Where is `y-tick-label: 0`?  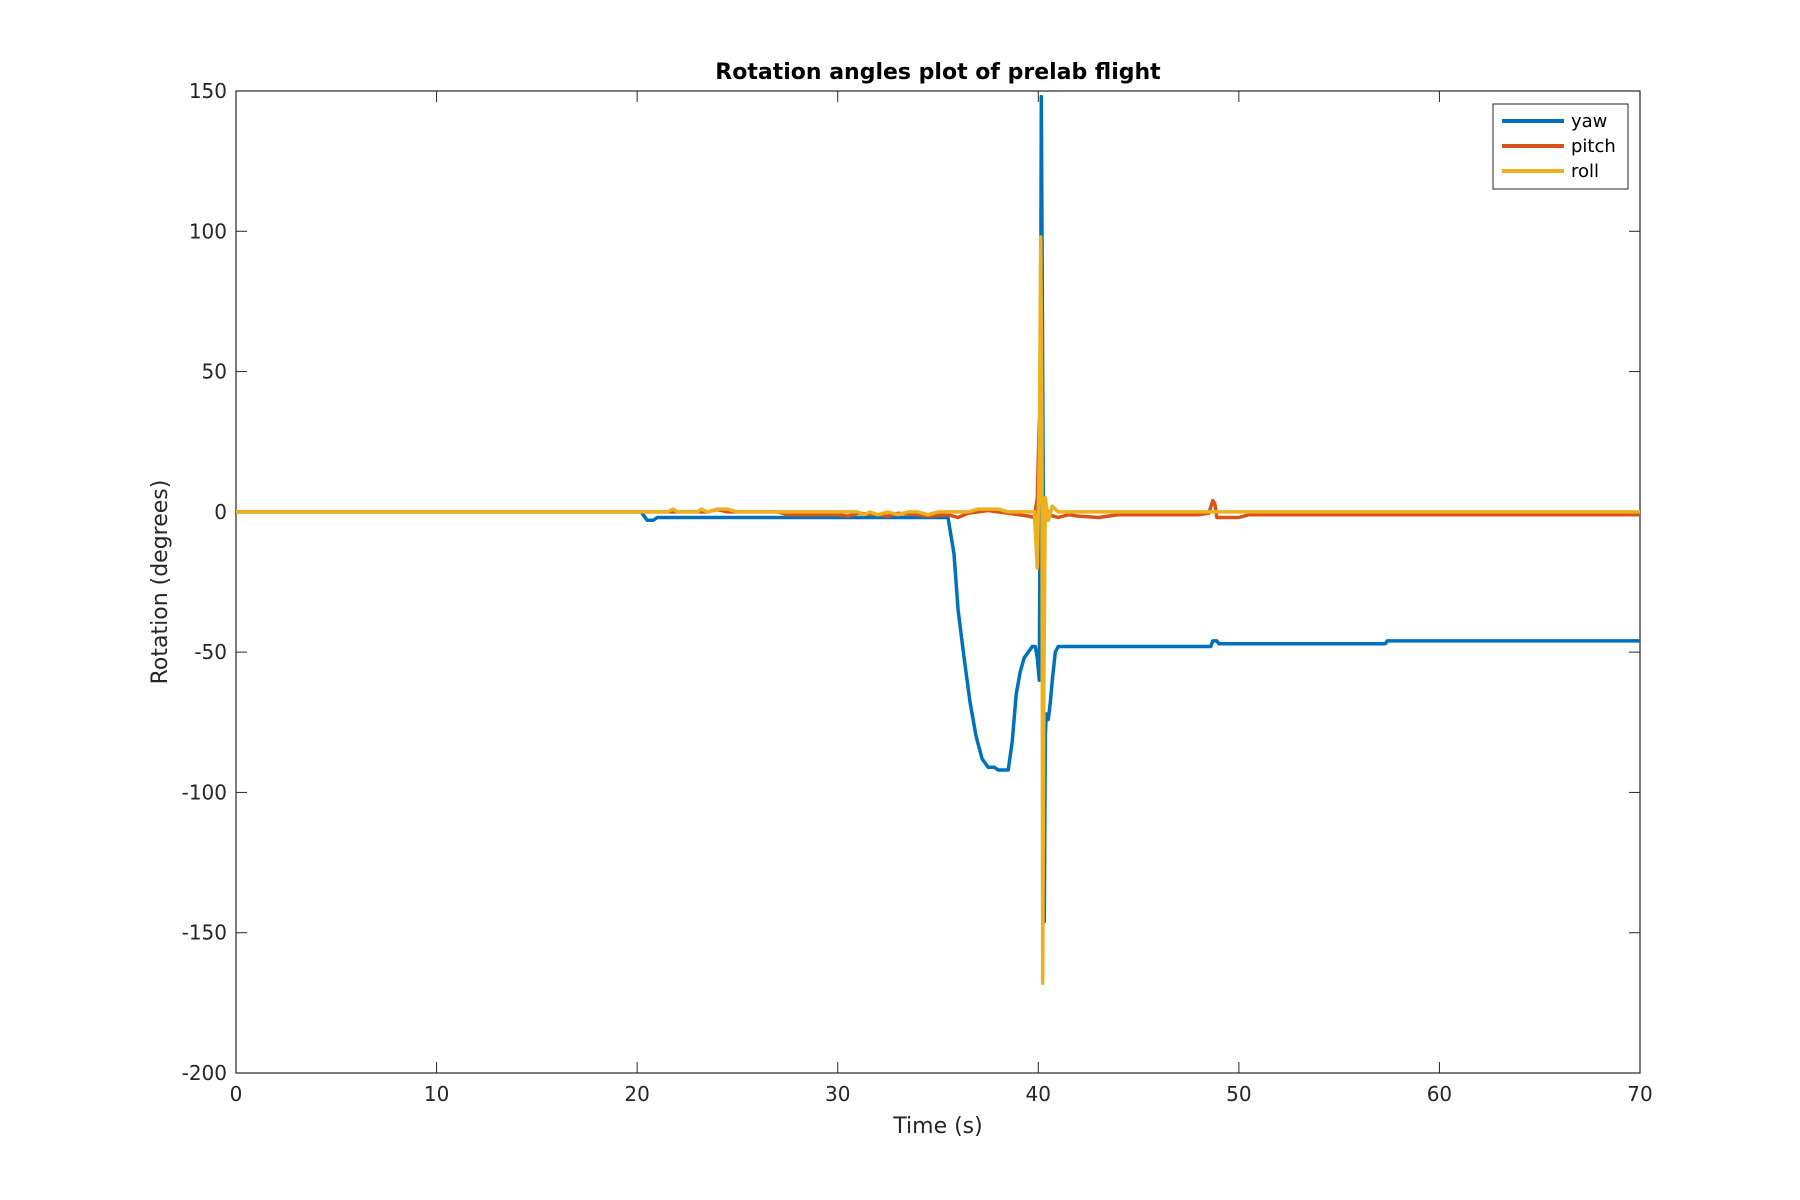
y-tick-label: 0 is located at coordinates (220, 512).